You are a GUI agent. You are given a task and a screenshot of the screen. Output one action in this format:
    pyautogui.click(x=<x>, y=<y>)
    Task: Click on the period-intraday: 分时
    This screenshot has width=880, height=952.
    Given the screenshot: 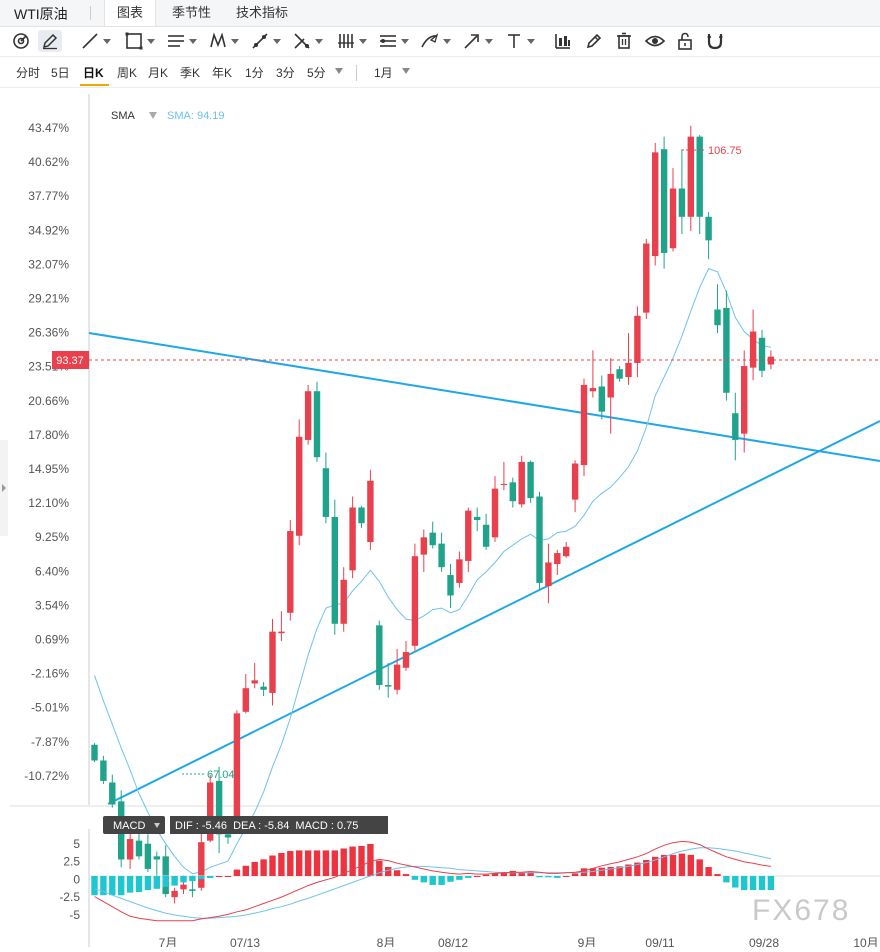 What is the action you would take?
    pyautogui.click(x=28, y=73)
    